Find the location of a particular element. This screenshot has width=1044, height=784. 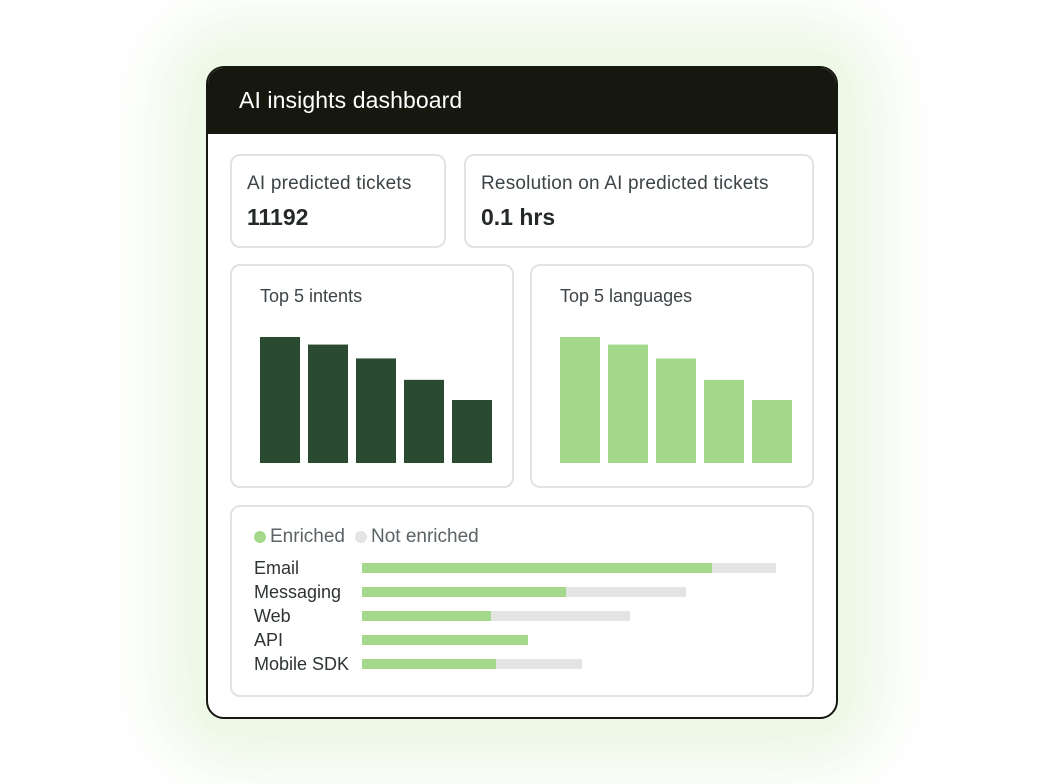

stat-ai-predicted-tickets: AI predicted tickets 11192 is located at coordinates (338, 201).